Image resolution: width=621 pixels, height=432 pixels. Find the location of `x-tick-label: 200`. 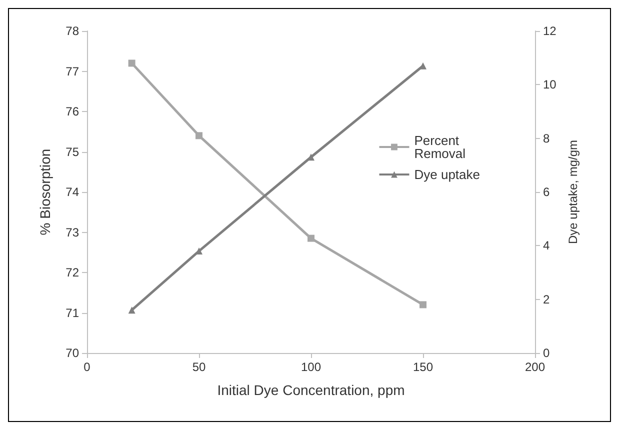

x-tick-label: 200 is located at coordinates (535, 367).